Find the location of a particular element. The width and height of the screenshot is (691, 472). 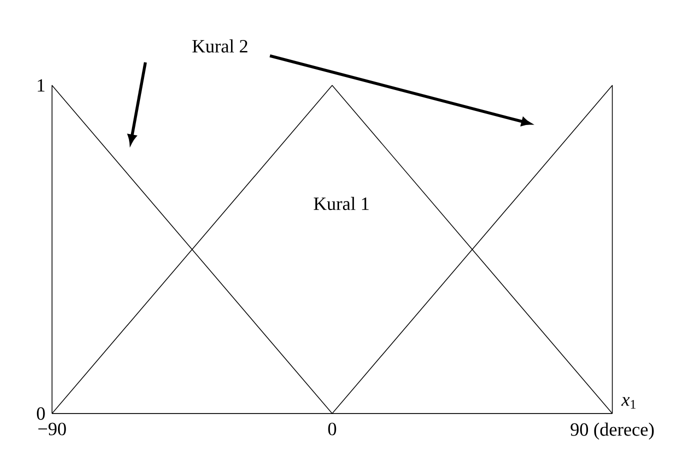

y-tick-label: 1 is located at coordinates (41, 85).